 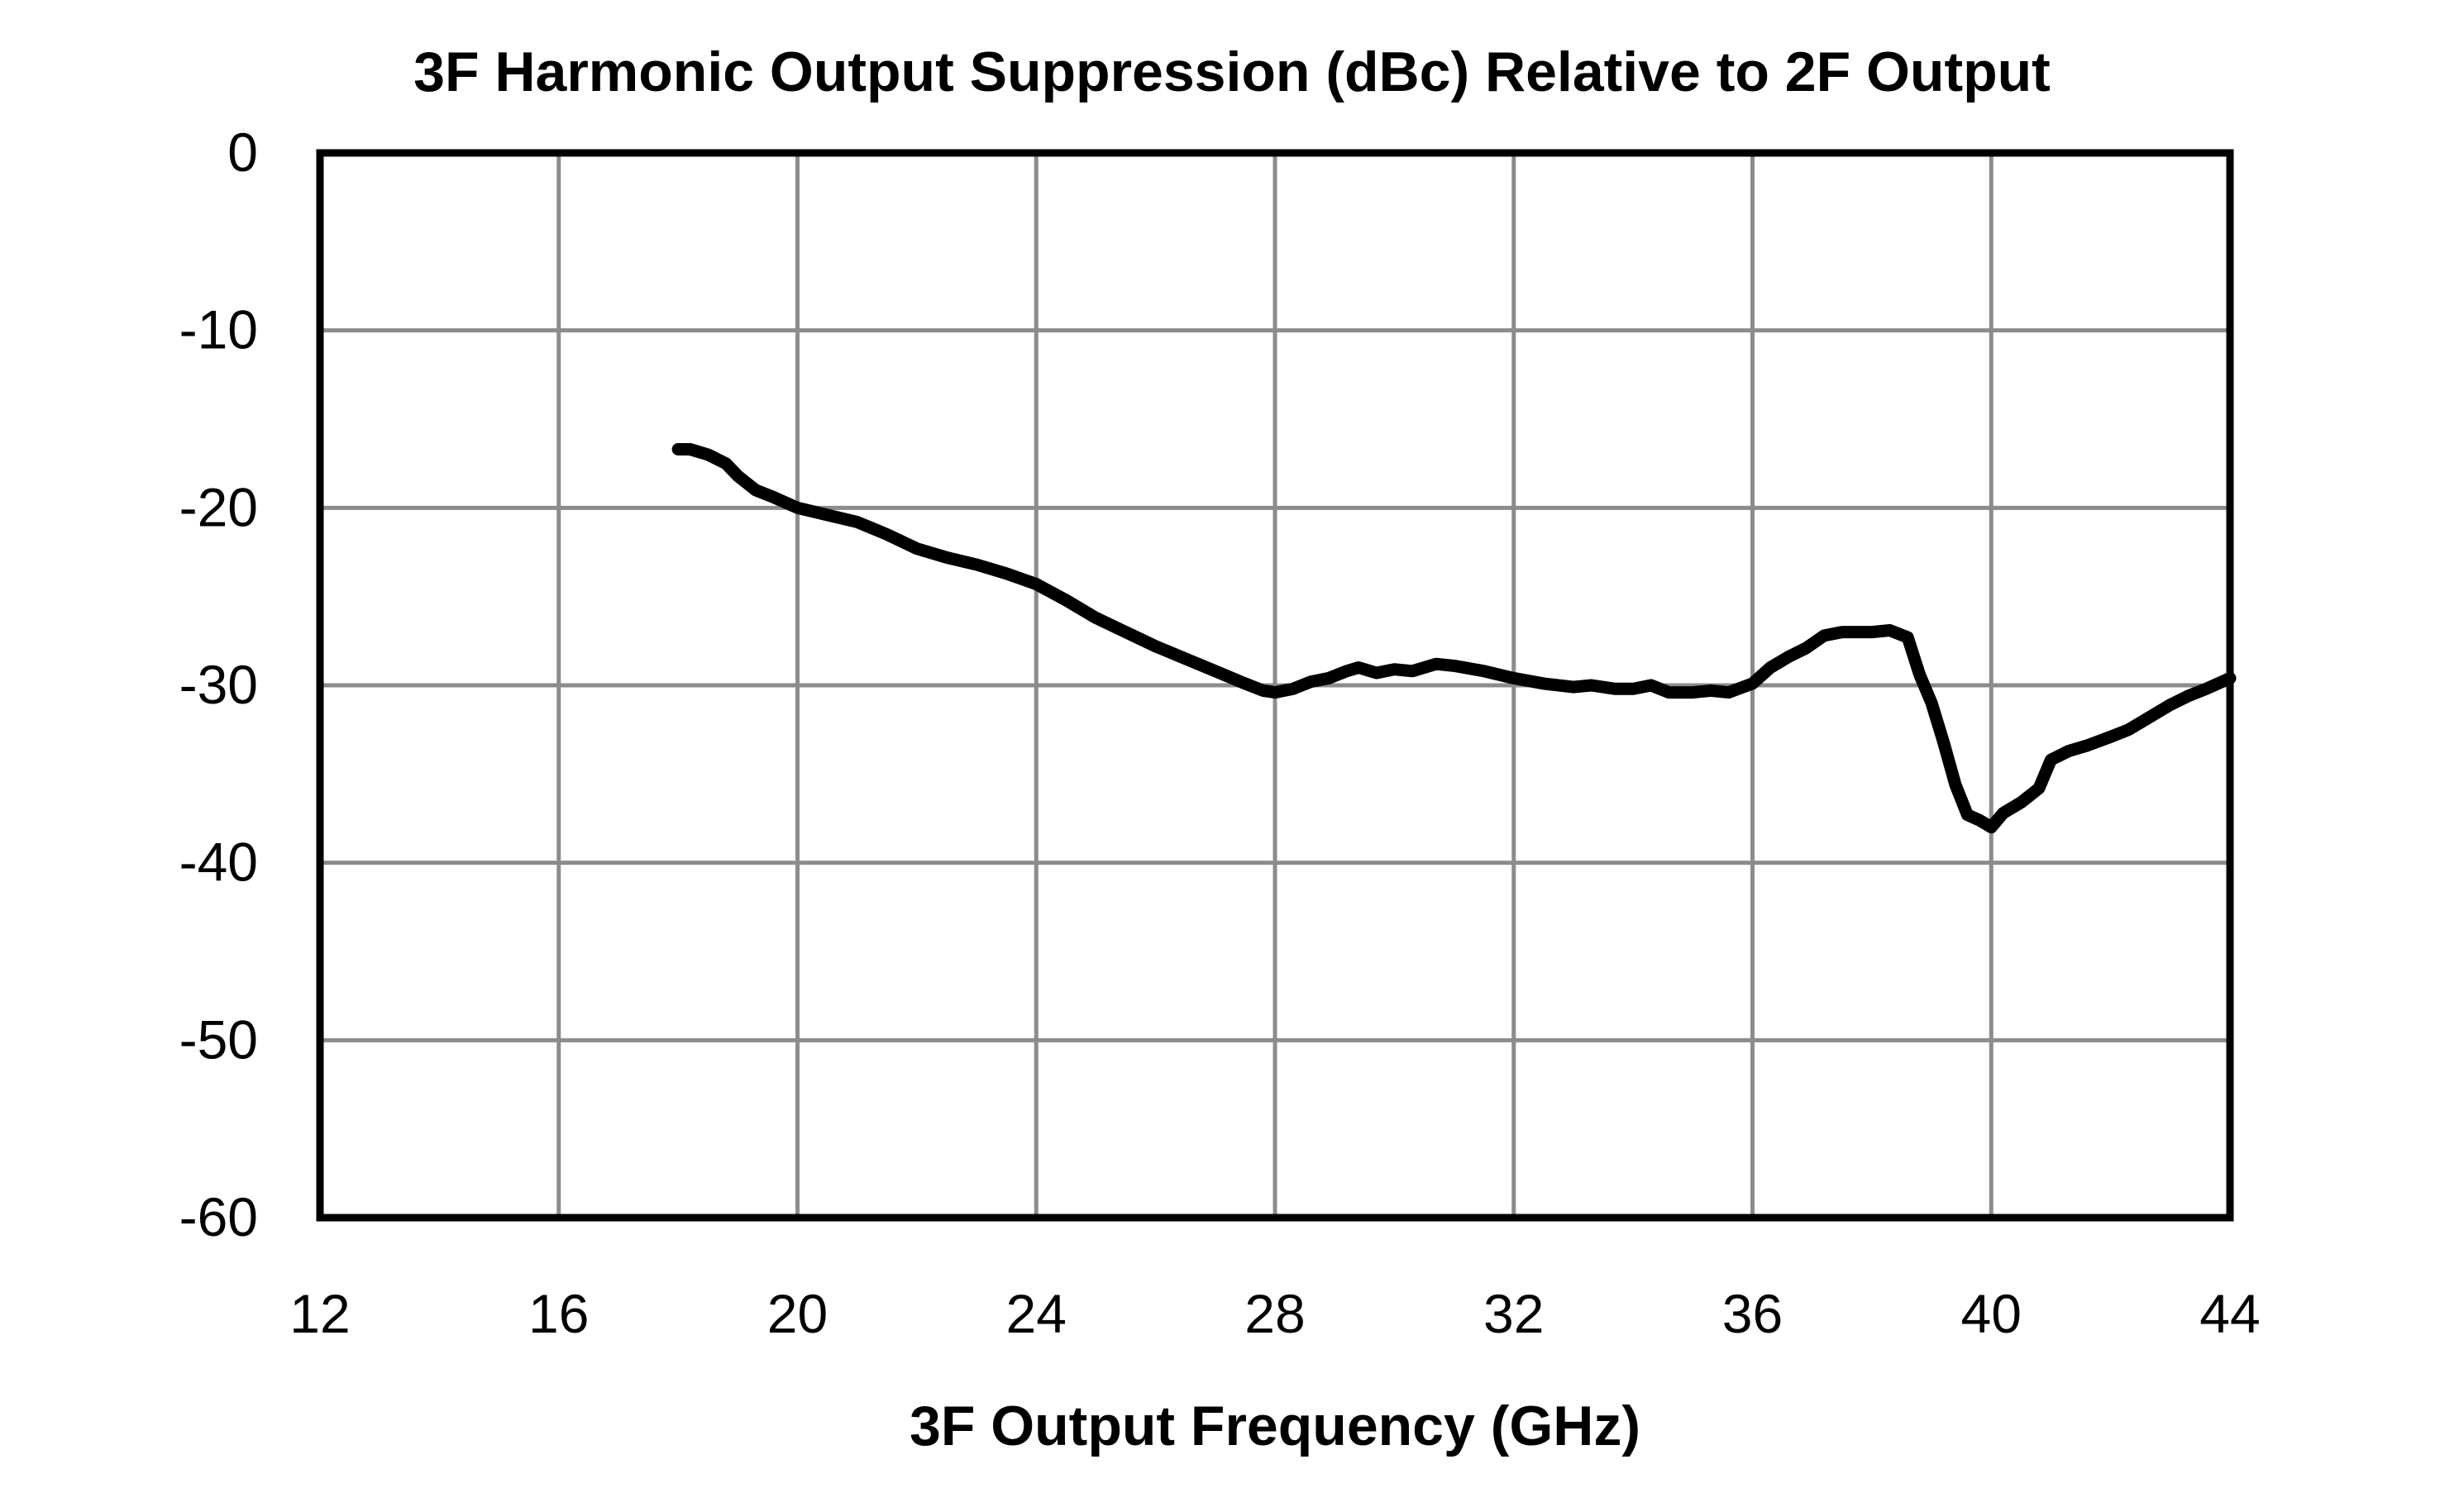 I want to click on y-tick-label: -40, so click(x=219, y=863).